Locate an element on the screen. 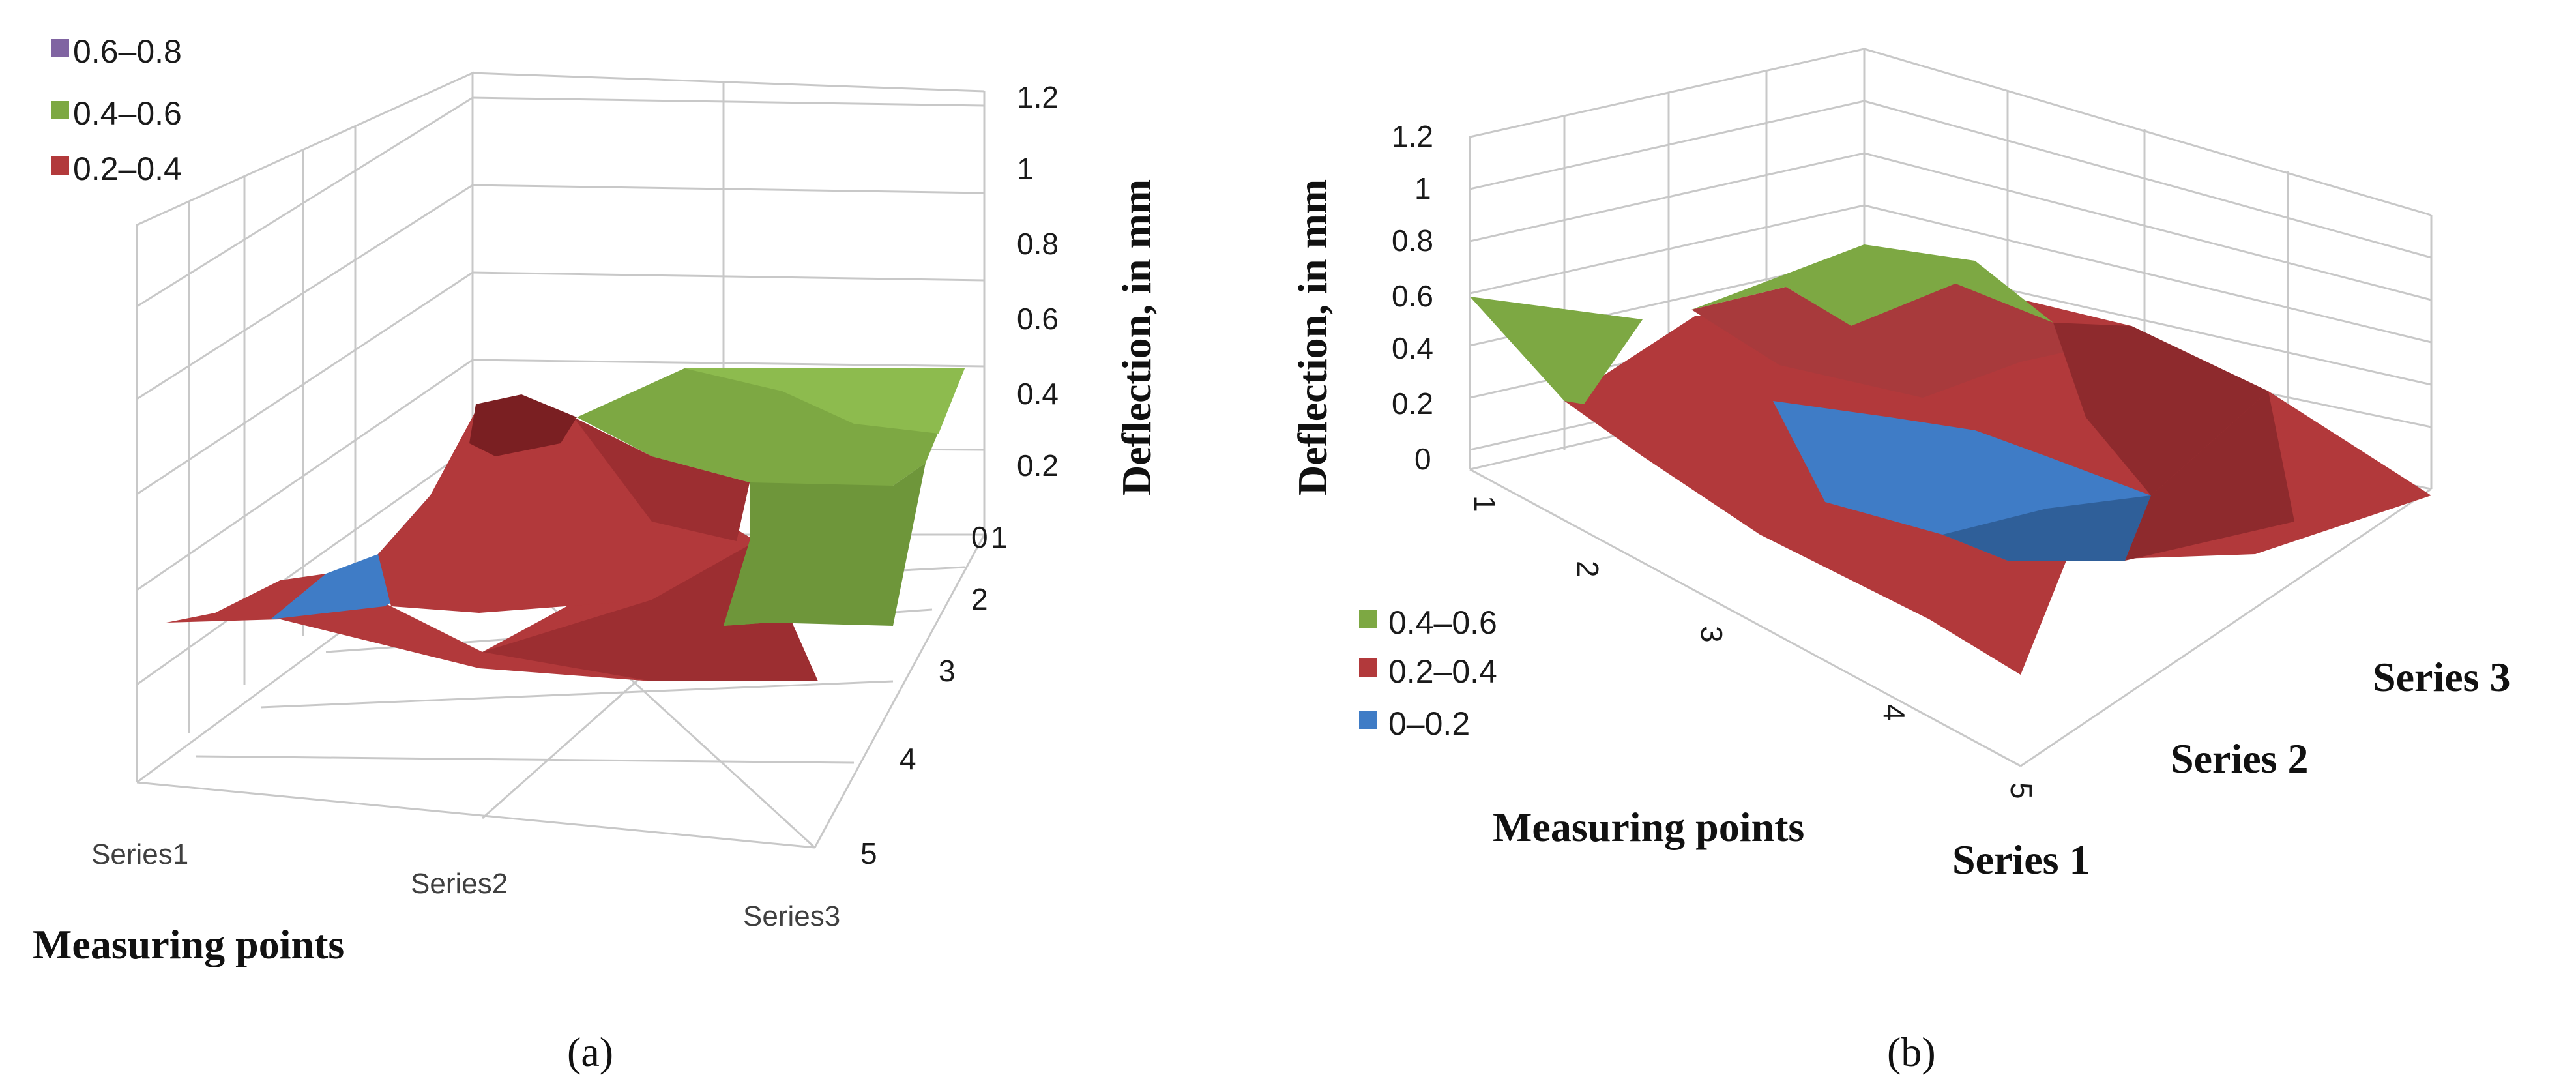  category-label: Series2 is located at coordinates (460, 884).